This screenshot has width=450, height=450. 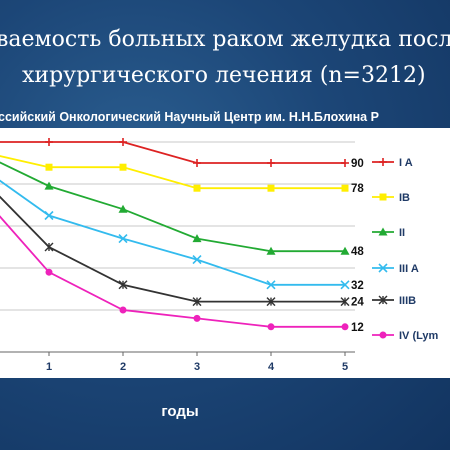 I want to click on end-value-label: 24, so click(x=357, y=303).